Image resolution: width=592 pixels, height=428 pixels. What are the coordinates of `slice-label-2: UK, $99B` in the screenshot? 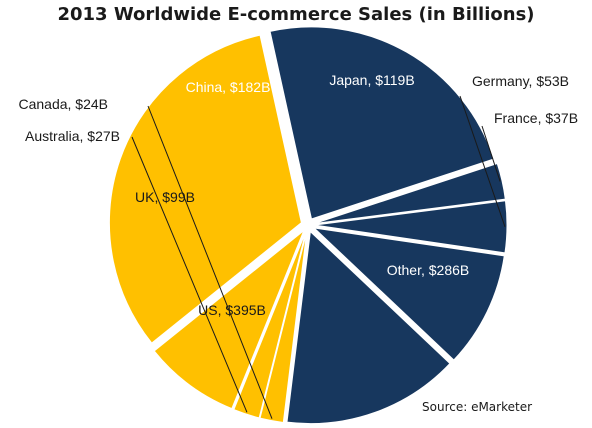 It's located at (165, 197).